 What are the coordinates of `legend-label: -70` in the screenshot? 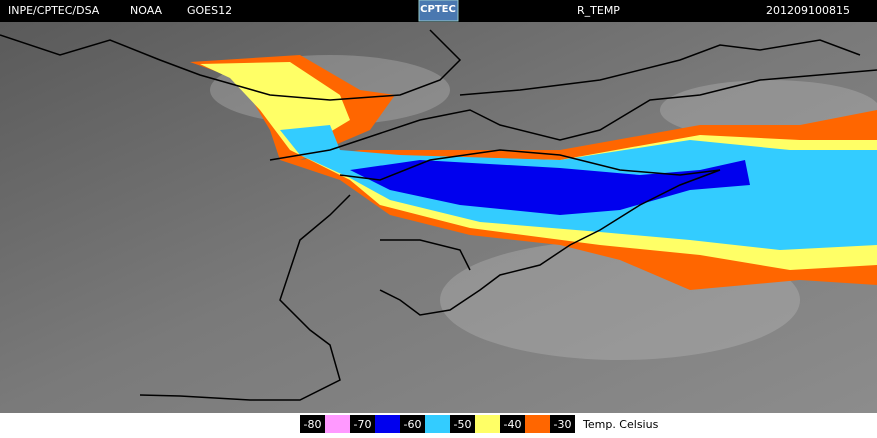 It's located at (363, 424).